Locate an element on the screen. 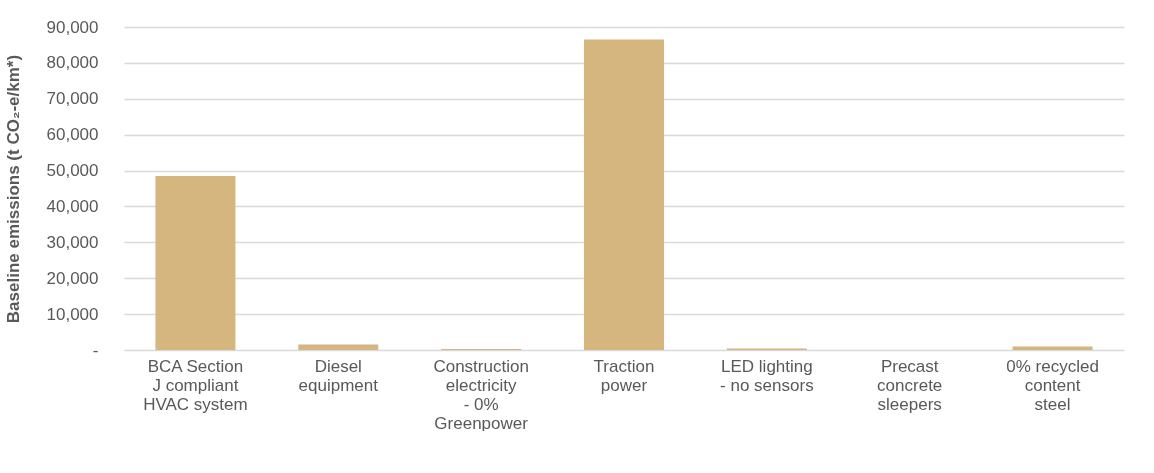 The height and width of the screenshot is (473, 1154). x-tick-label: Diesel equipment is located at coordinates (338, 375).